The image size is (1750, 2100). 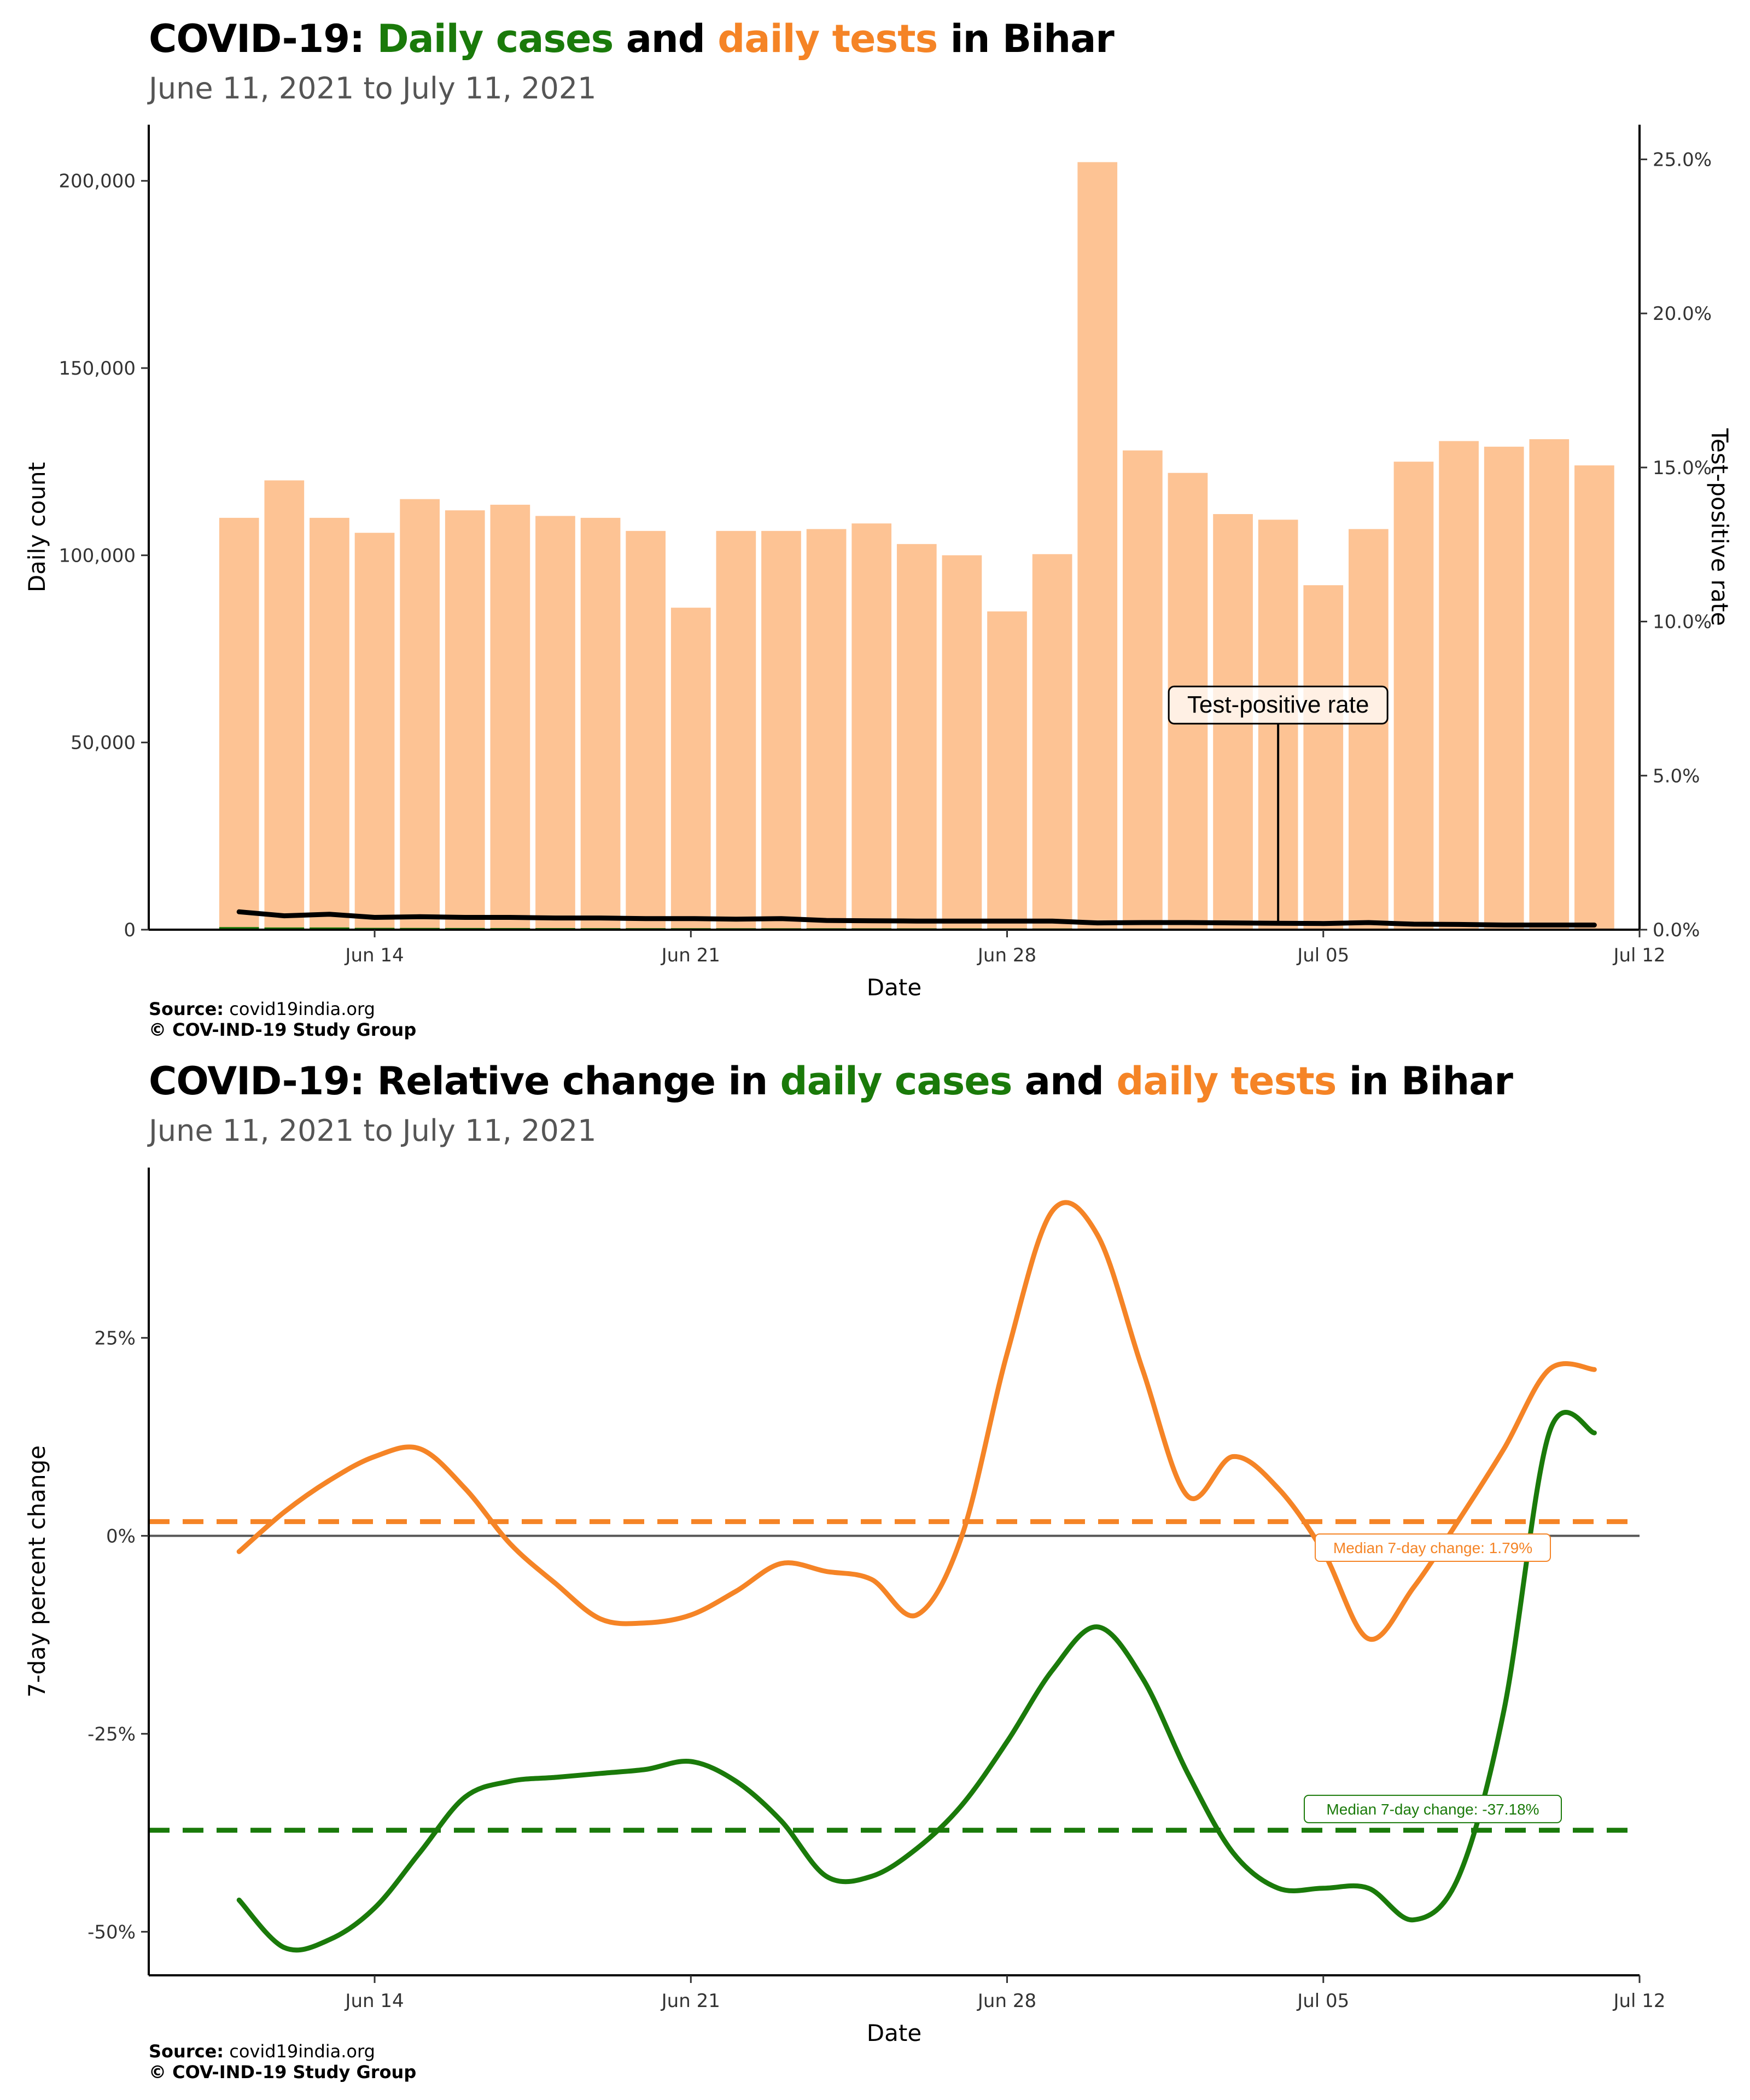 I want to click on chart1-copyright: © COV-IND-19 Study Group, so click(x=283, y=1029).